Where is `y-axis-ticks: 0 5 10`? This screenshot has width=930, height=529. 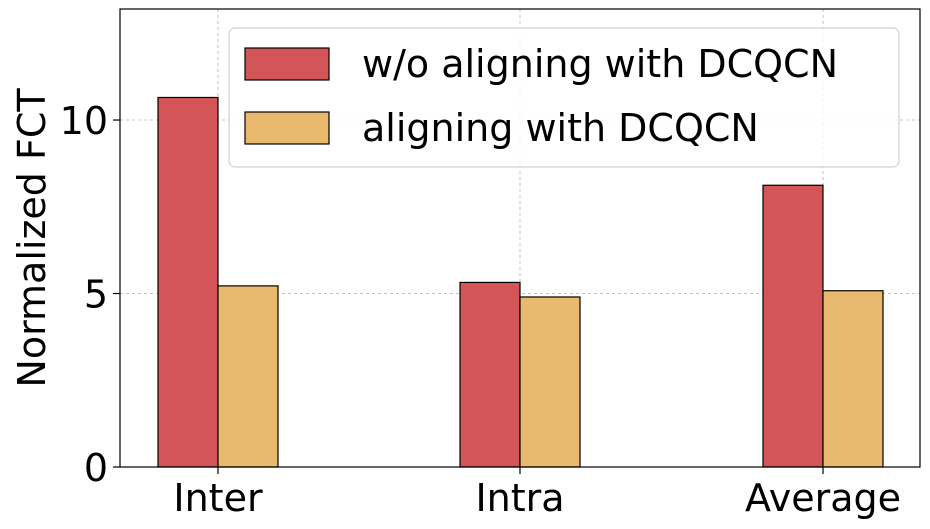 y-axis-ticks: 0 5 10 is located at coordinates (90, 294).